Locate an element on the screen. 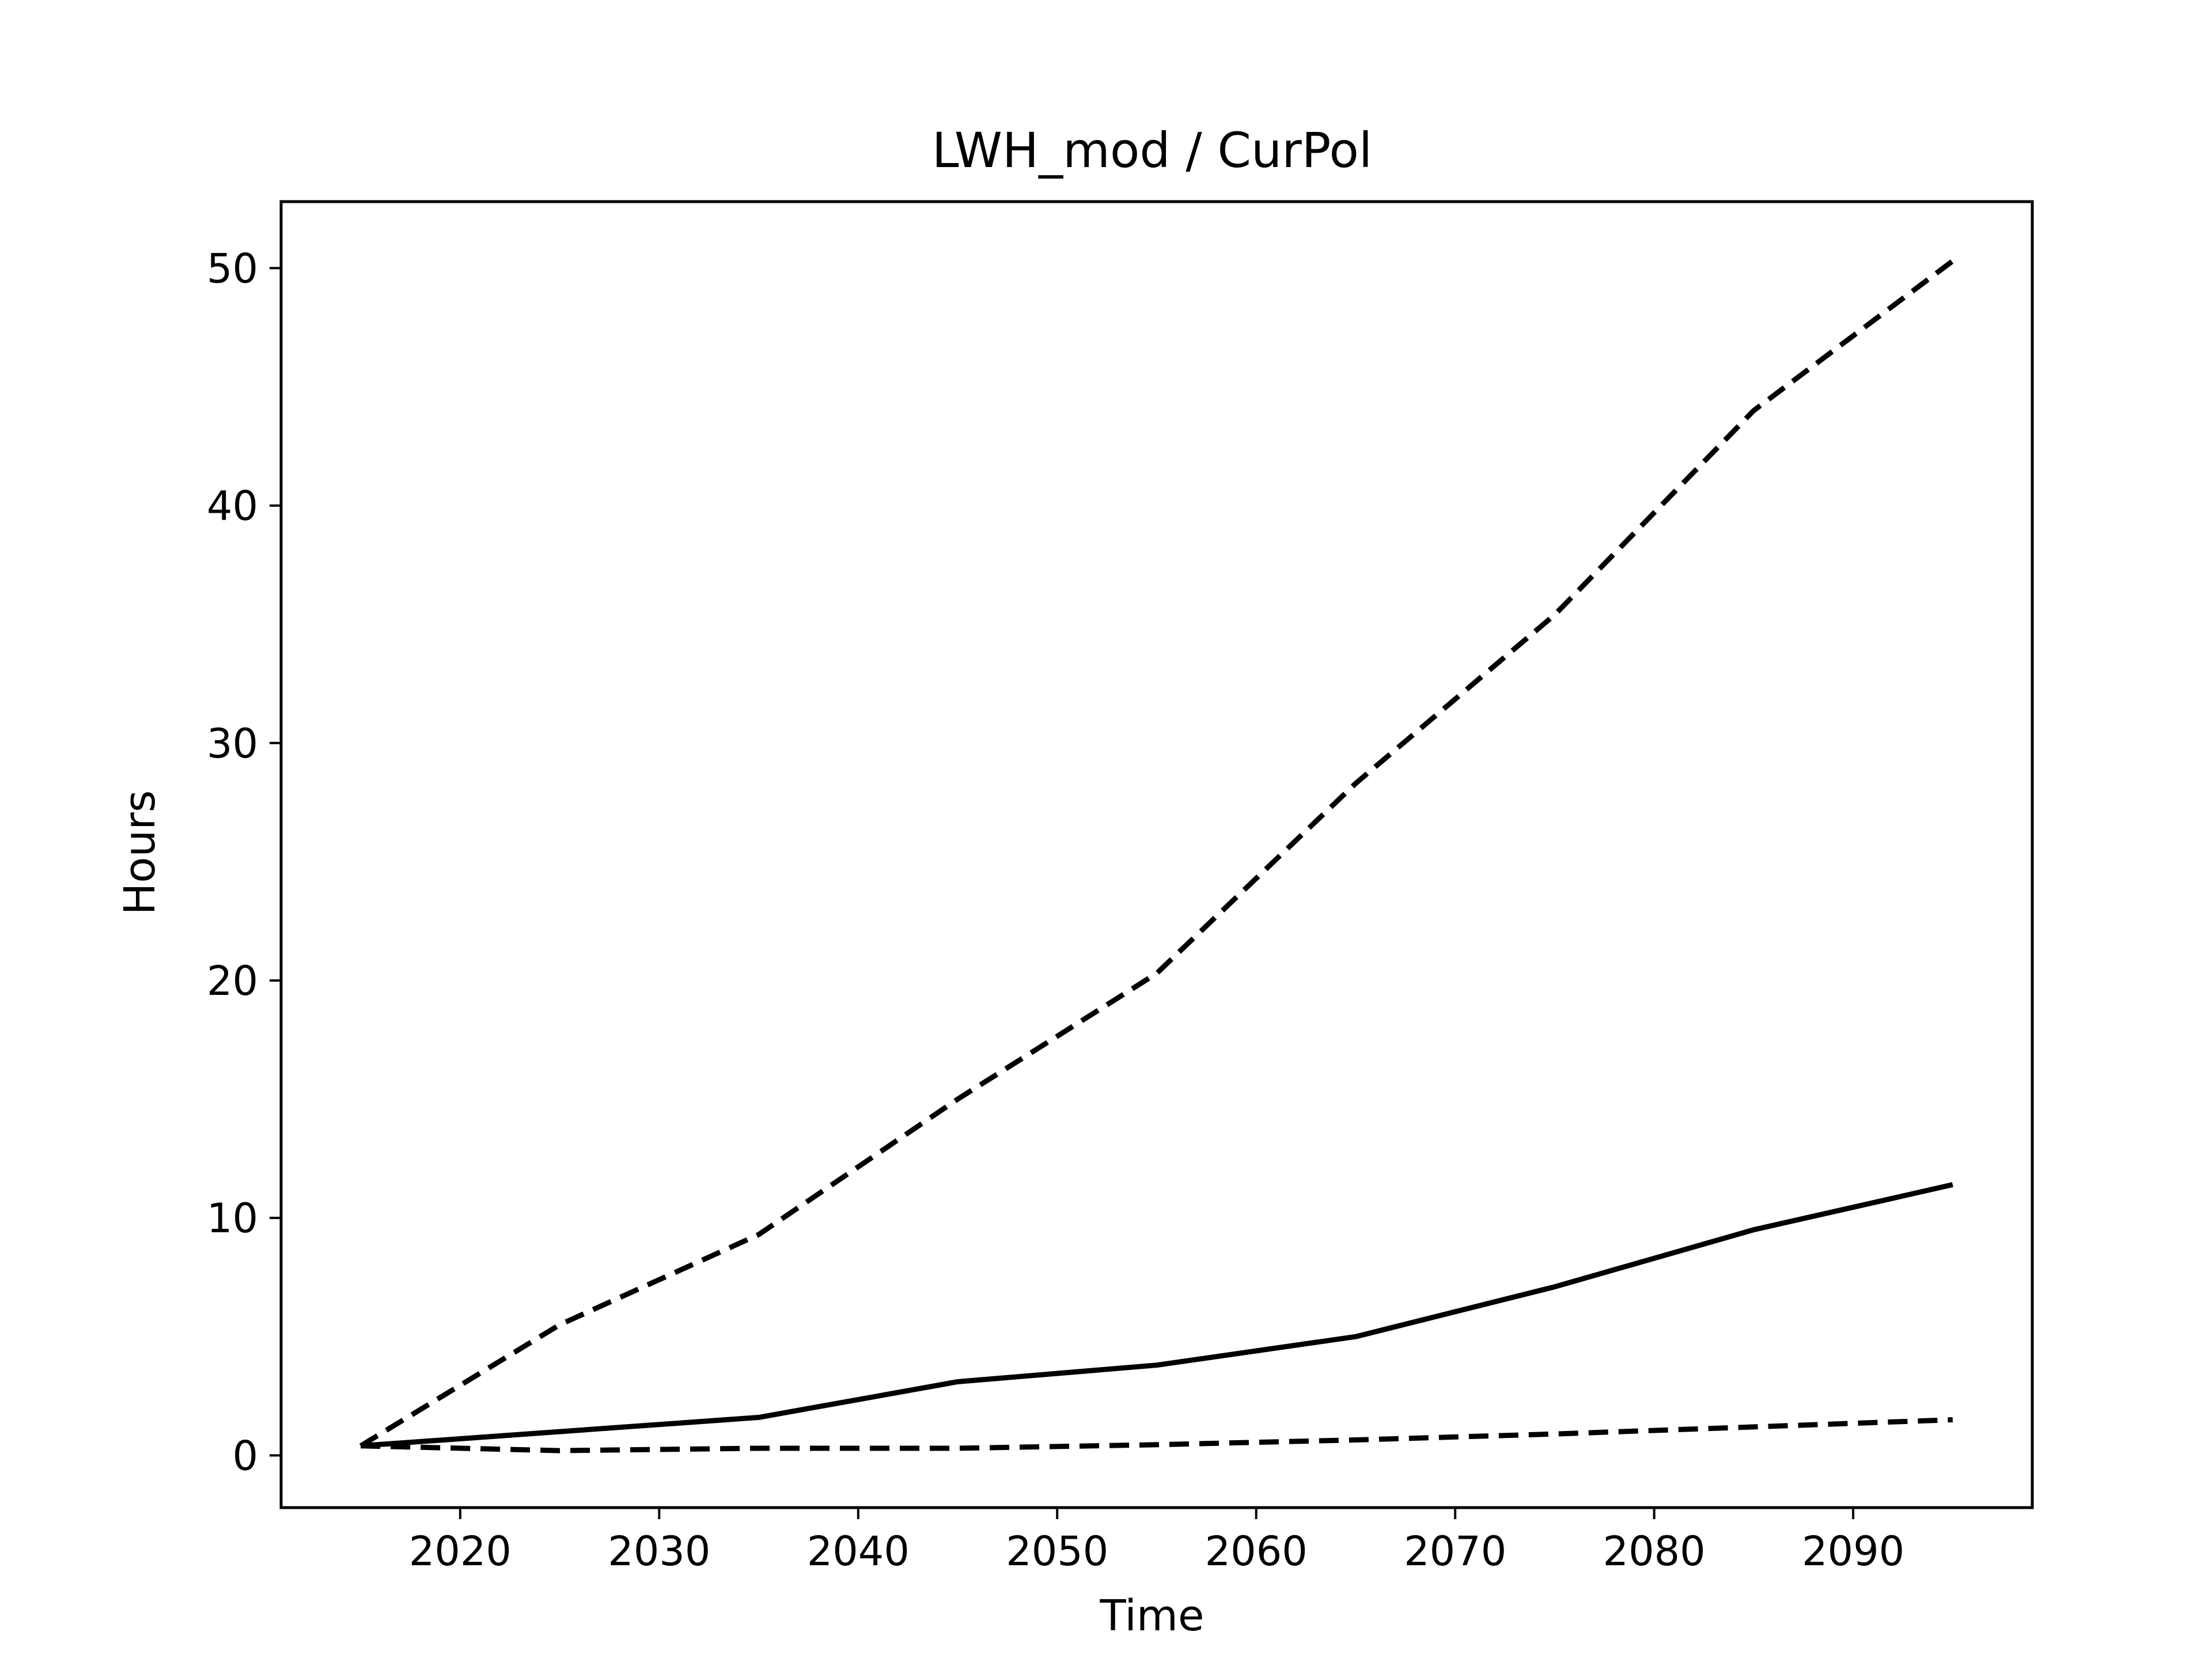 The width and height of the screenshot is (2212, 1662). x-tick-label: 2050 is located at coordinates (1057, 1552).